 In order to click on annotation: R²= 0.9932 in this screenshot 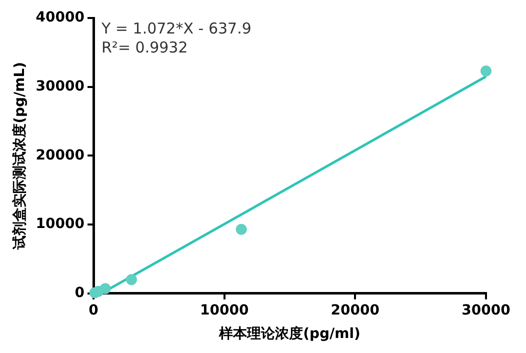, I will do `click(145, 47)`.